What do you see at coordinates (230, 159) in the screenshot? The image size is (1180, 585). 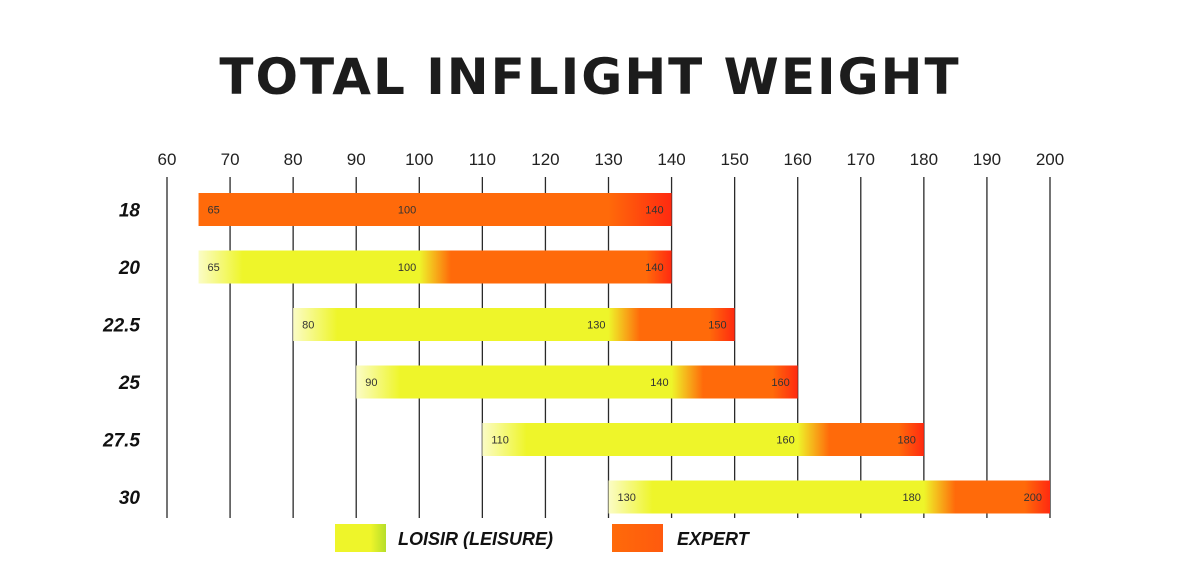 I see `x-tick-label: 70` at bounding box center [230, 159].